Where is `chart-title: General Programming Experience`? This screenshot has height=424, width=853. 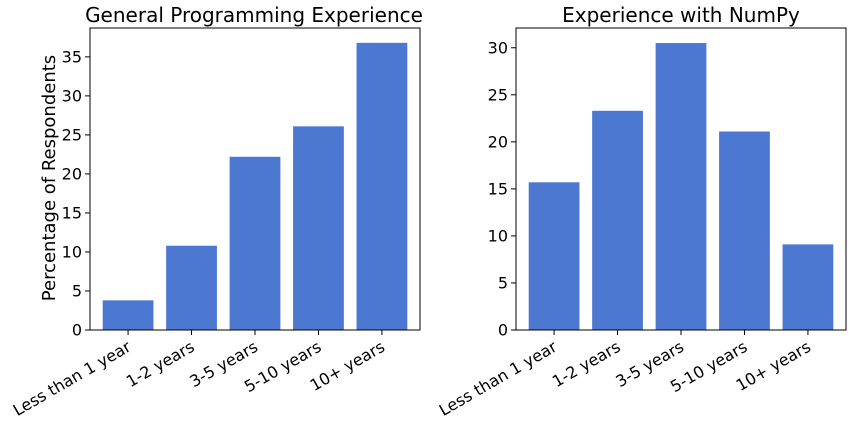
chart-title: General Programming Experience is located at coordinates (254, 15).